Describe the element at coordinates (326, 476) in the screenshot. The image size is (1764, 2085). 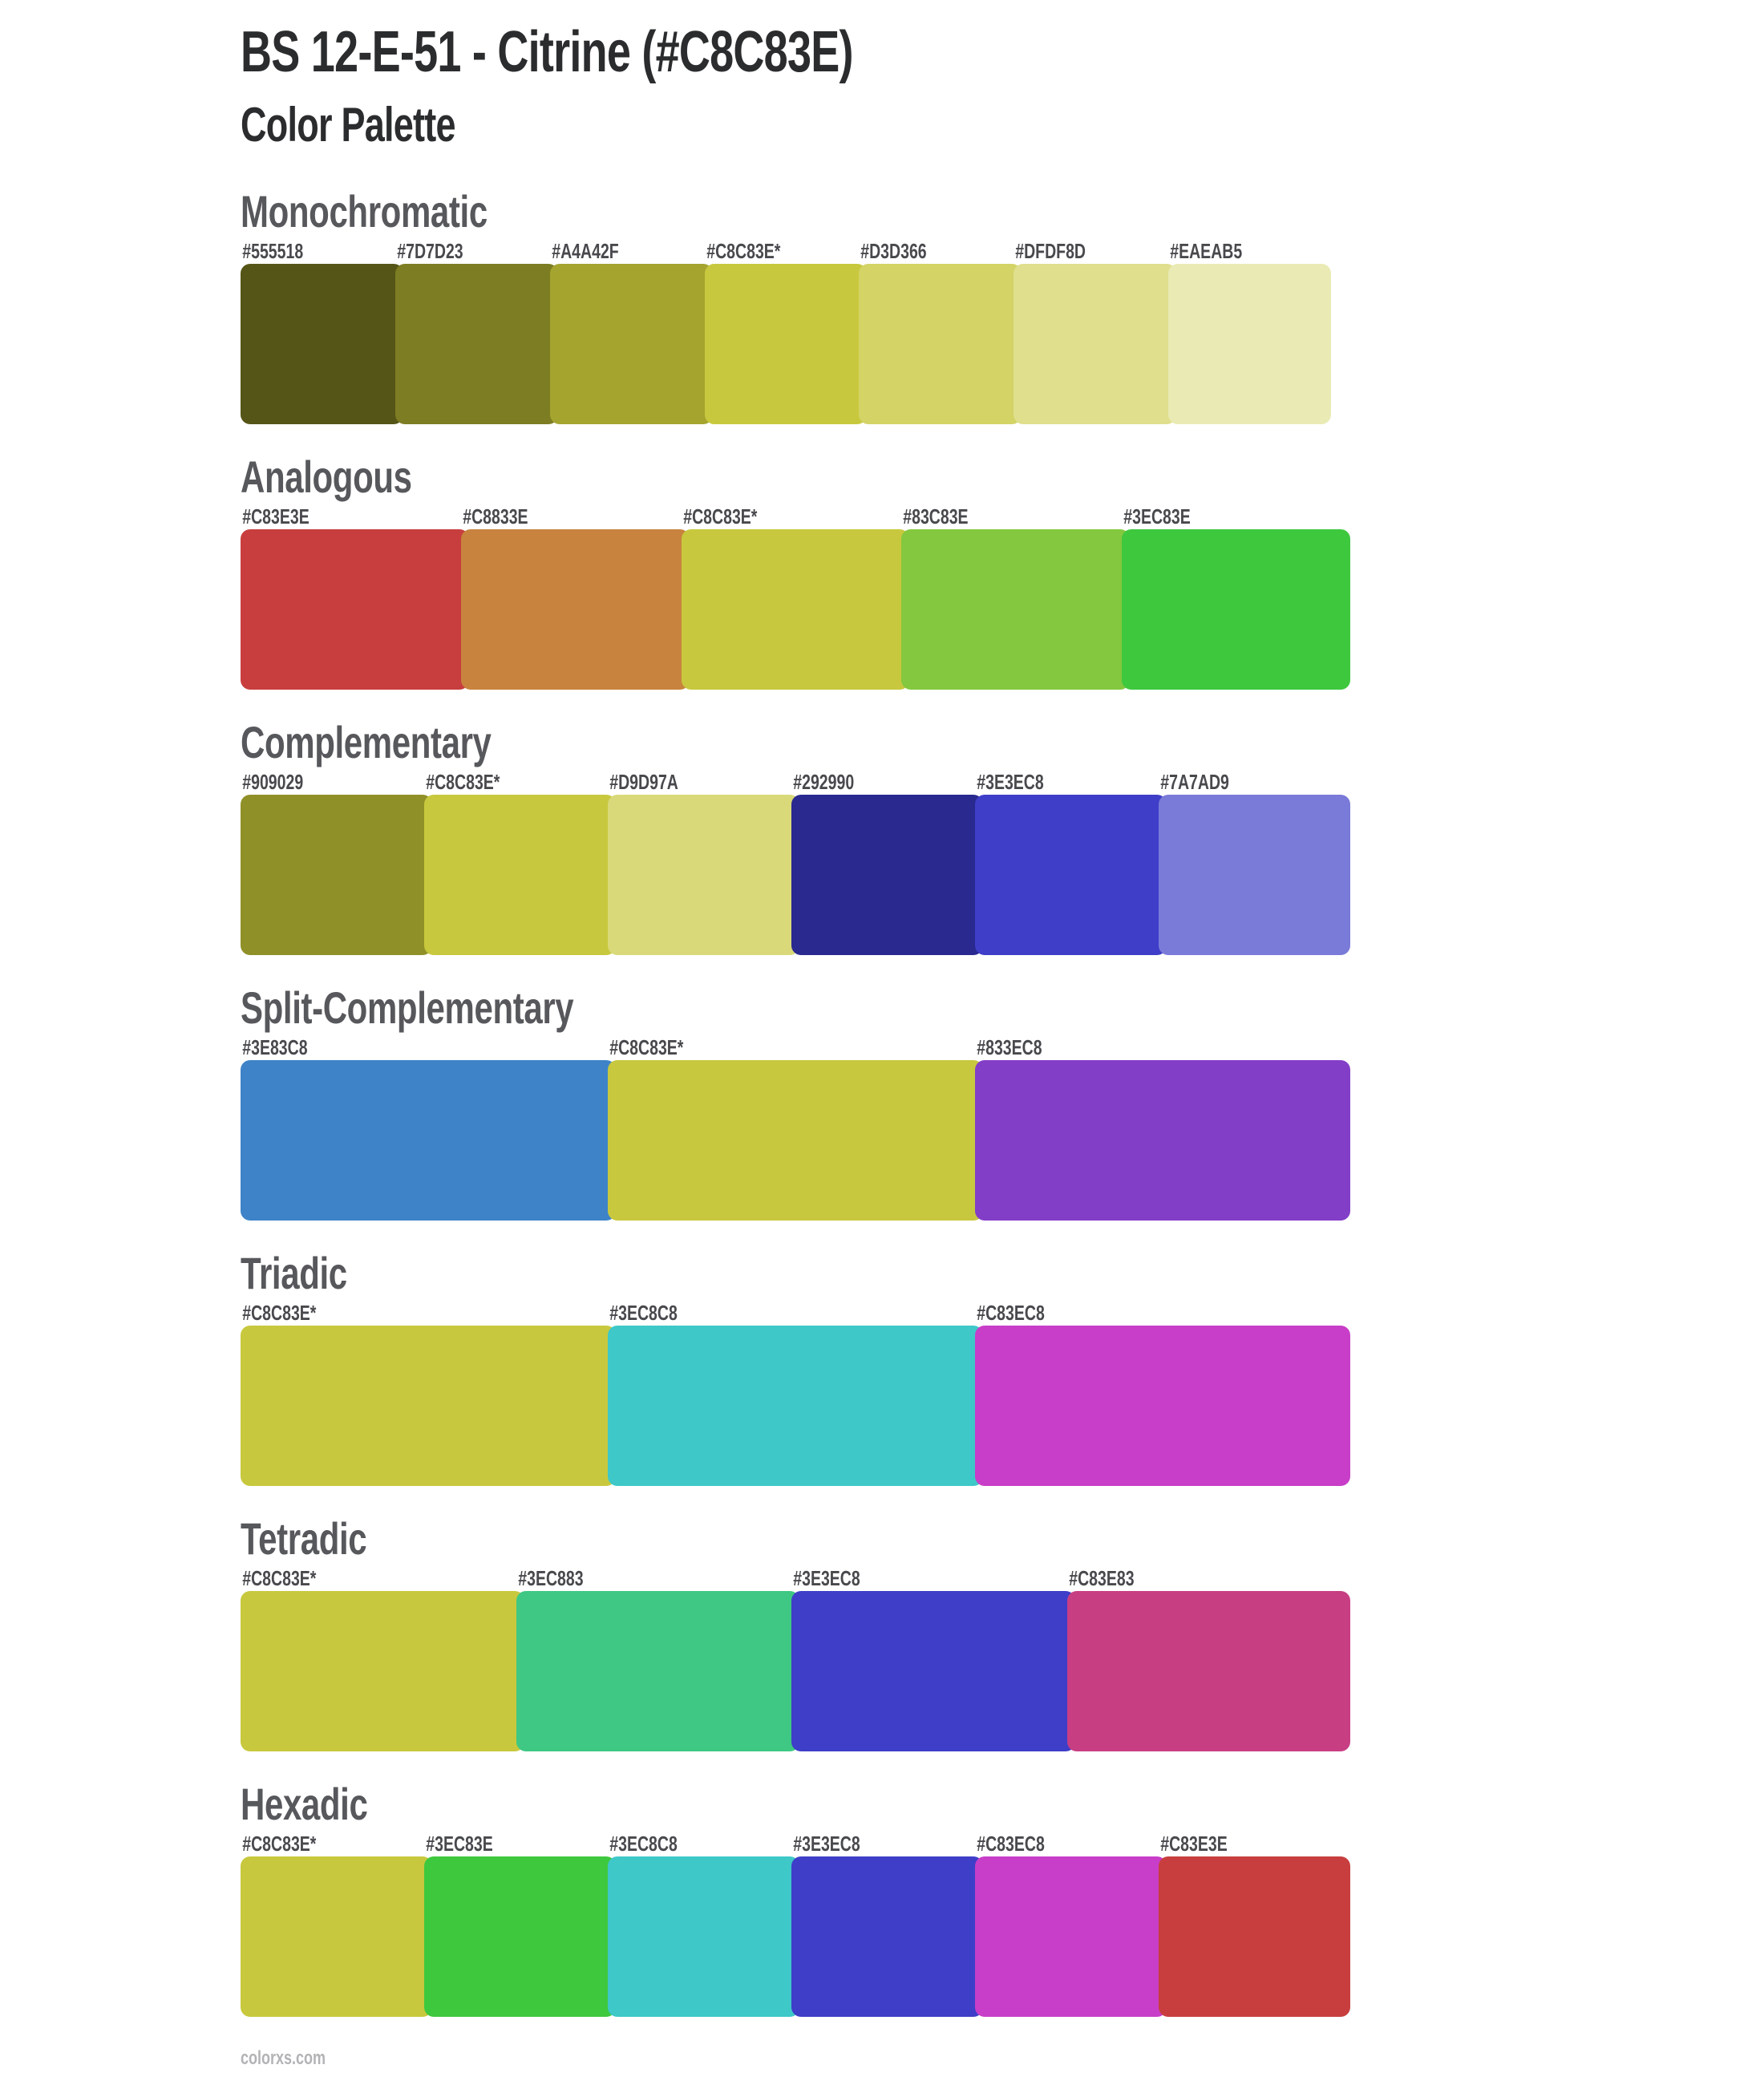
I see `section-heading: Analogous` at that location.